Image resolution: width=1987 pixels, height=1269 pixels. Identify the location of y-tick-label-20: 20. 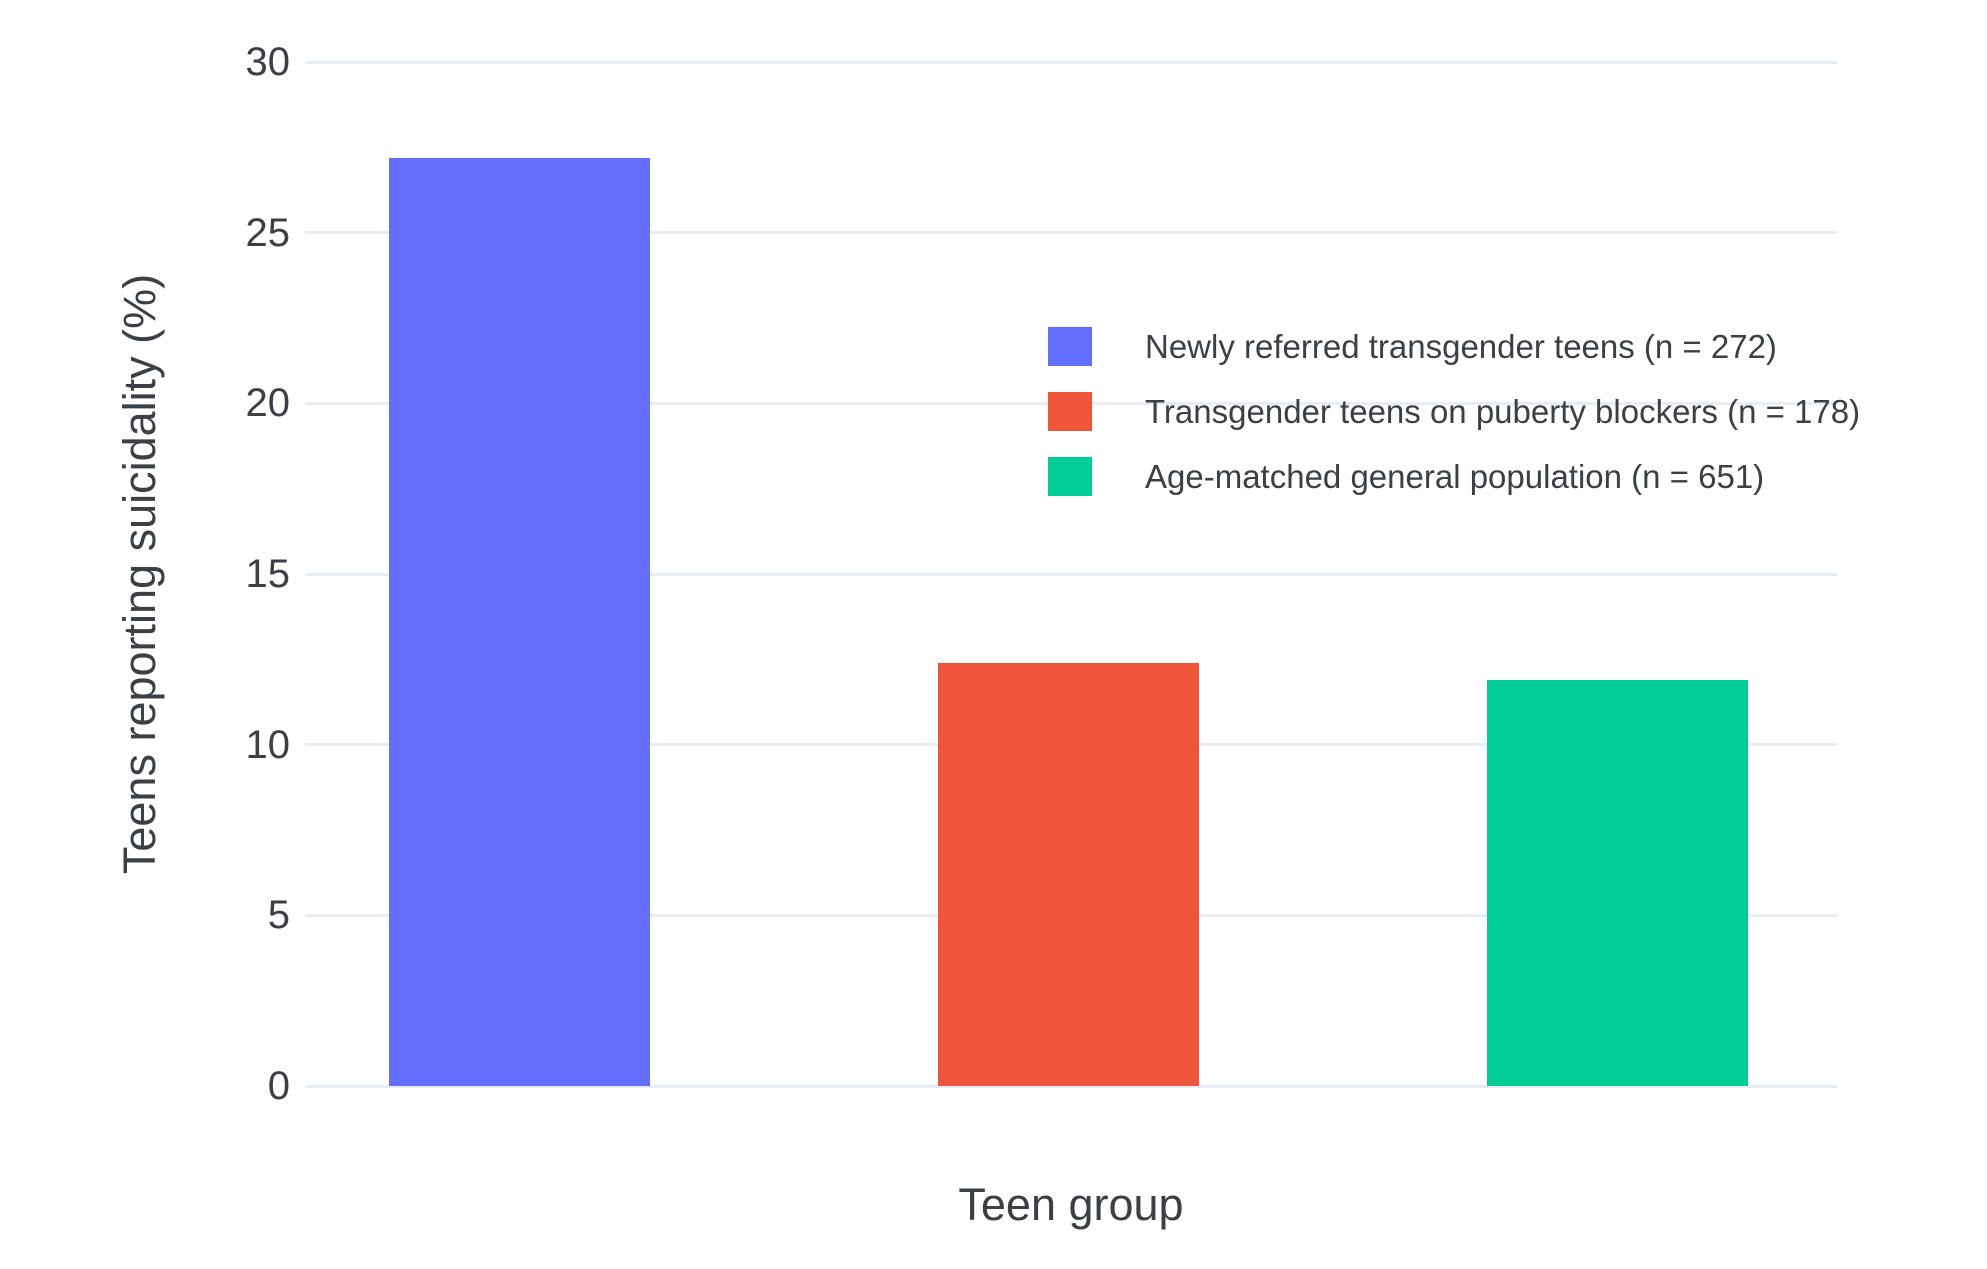
(268, 403).